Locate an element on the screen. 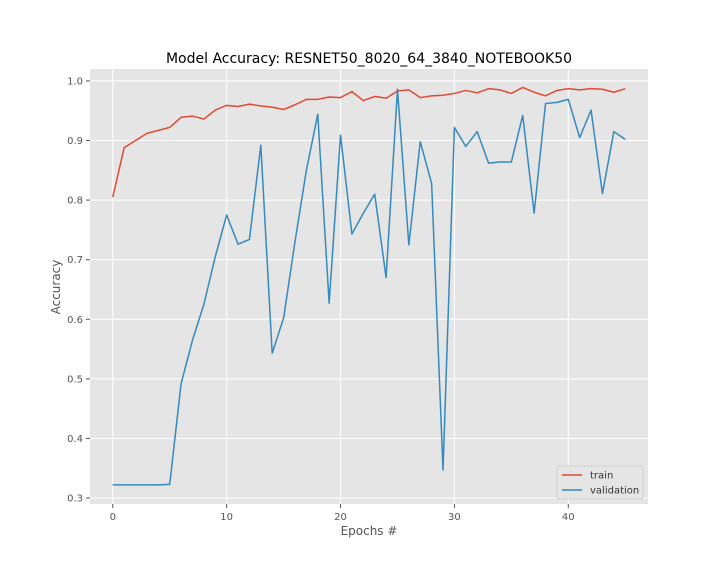 This screenshot has height=576, width=720. x-axis: 0 10 20 30 40 is located at coordinates (342, 513).